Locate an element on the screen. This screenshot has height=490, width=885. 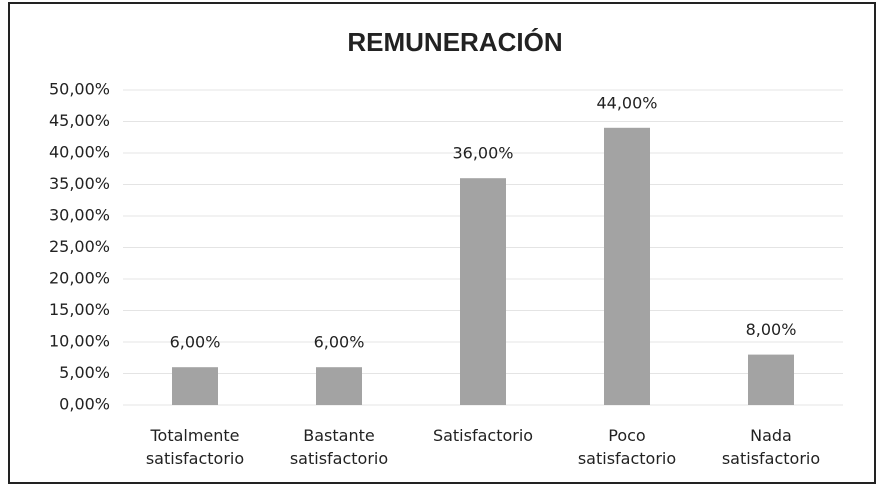
value-label: 36,00% is located at coordinates (482, 153).